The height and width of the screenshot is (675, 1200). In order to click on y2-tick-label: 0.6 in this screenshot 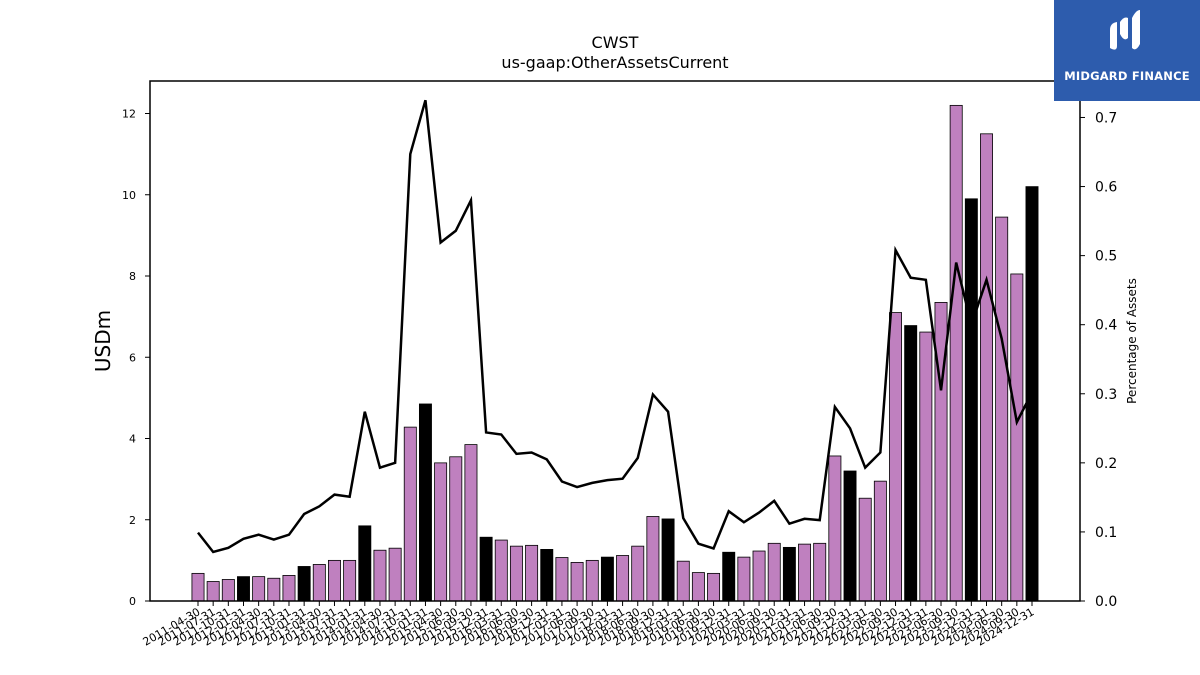, I will do `click(1106, 188)`.